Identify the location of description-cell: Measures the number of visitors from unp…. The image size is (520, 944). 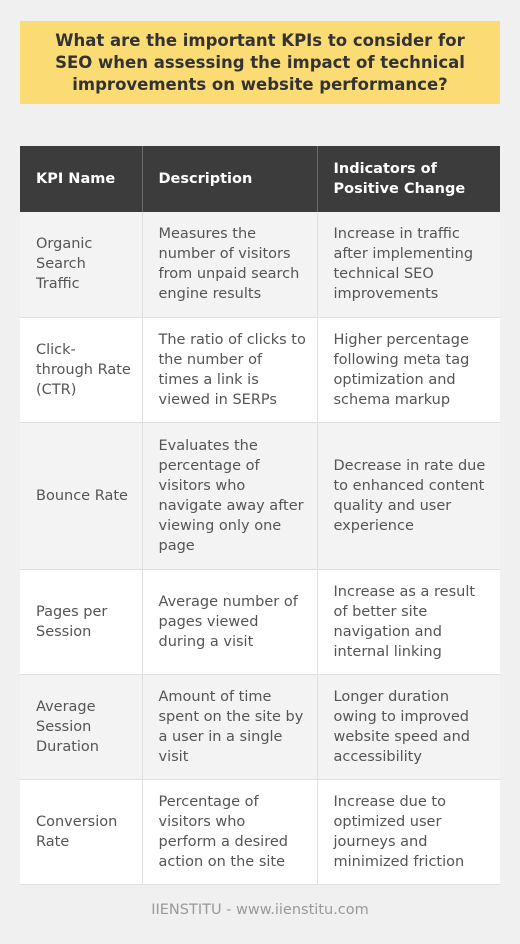
(230, 265).